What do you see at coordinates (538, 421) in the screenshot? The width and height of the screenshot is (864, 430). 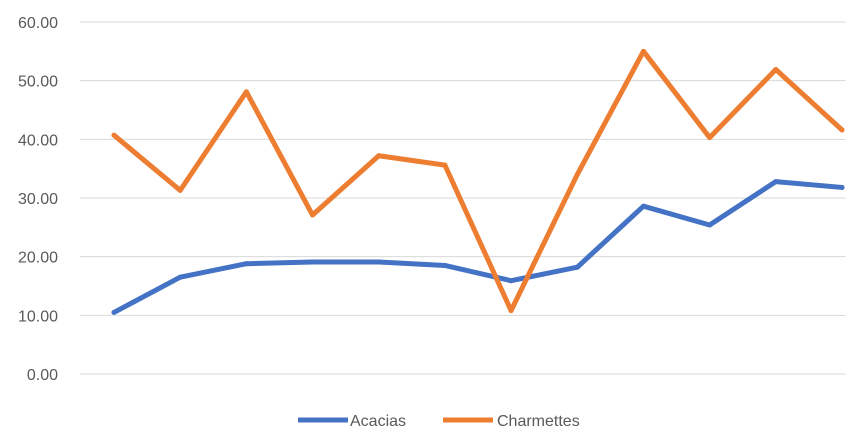 I see `legend-label-charmettes: Charmettes` at bounding box center [538, 421].